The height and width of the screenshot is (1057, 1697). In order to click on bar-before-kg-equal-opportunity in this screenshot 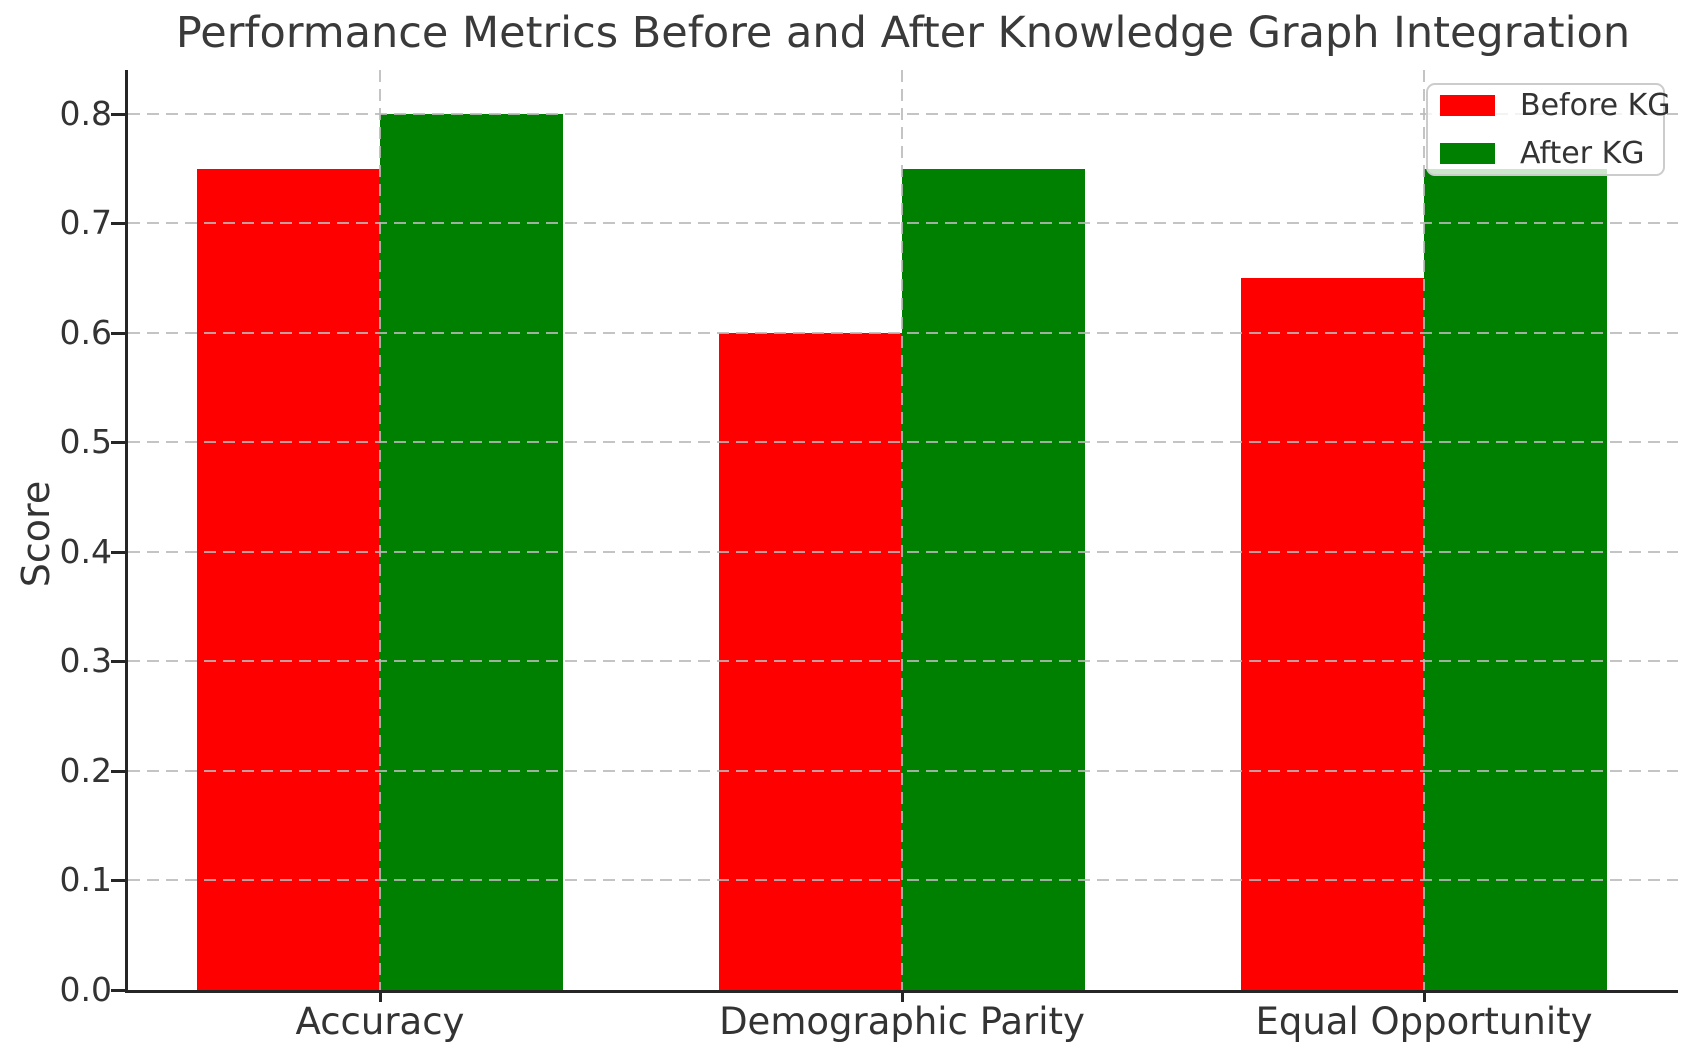, I will do `click(1332, 634)`.